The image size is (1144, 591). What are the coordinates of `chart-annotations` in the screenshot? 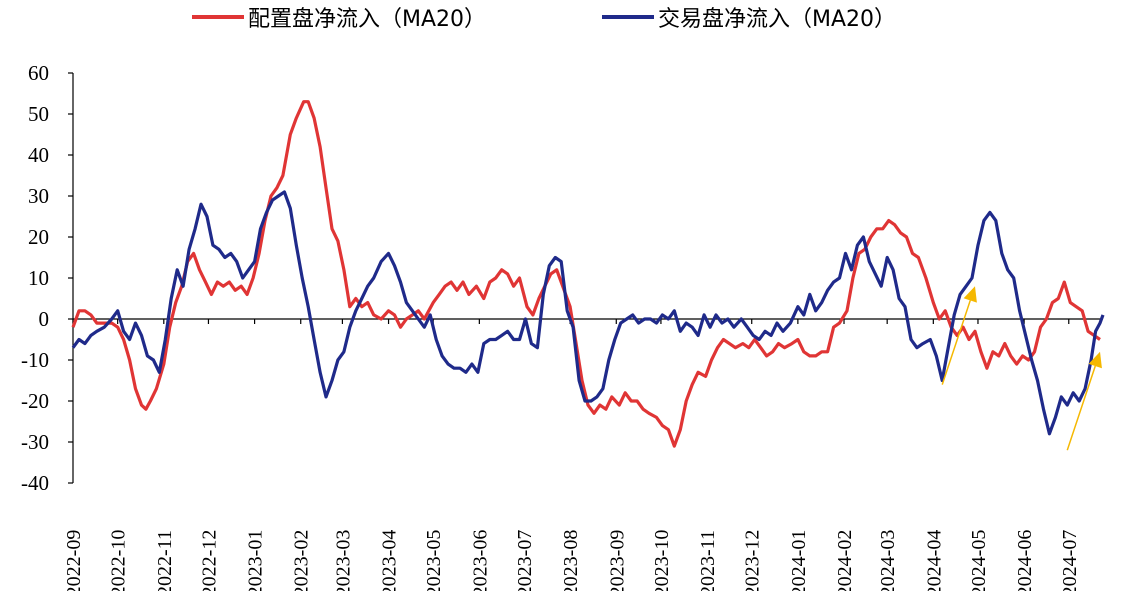 It's located at (1021, 368).